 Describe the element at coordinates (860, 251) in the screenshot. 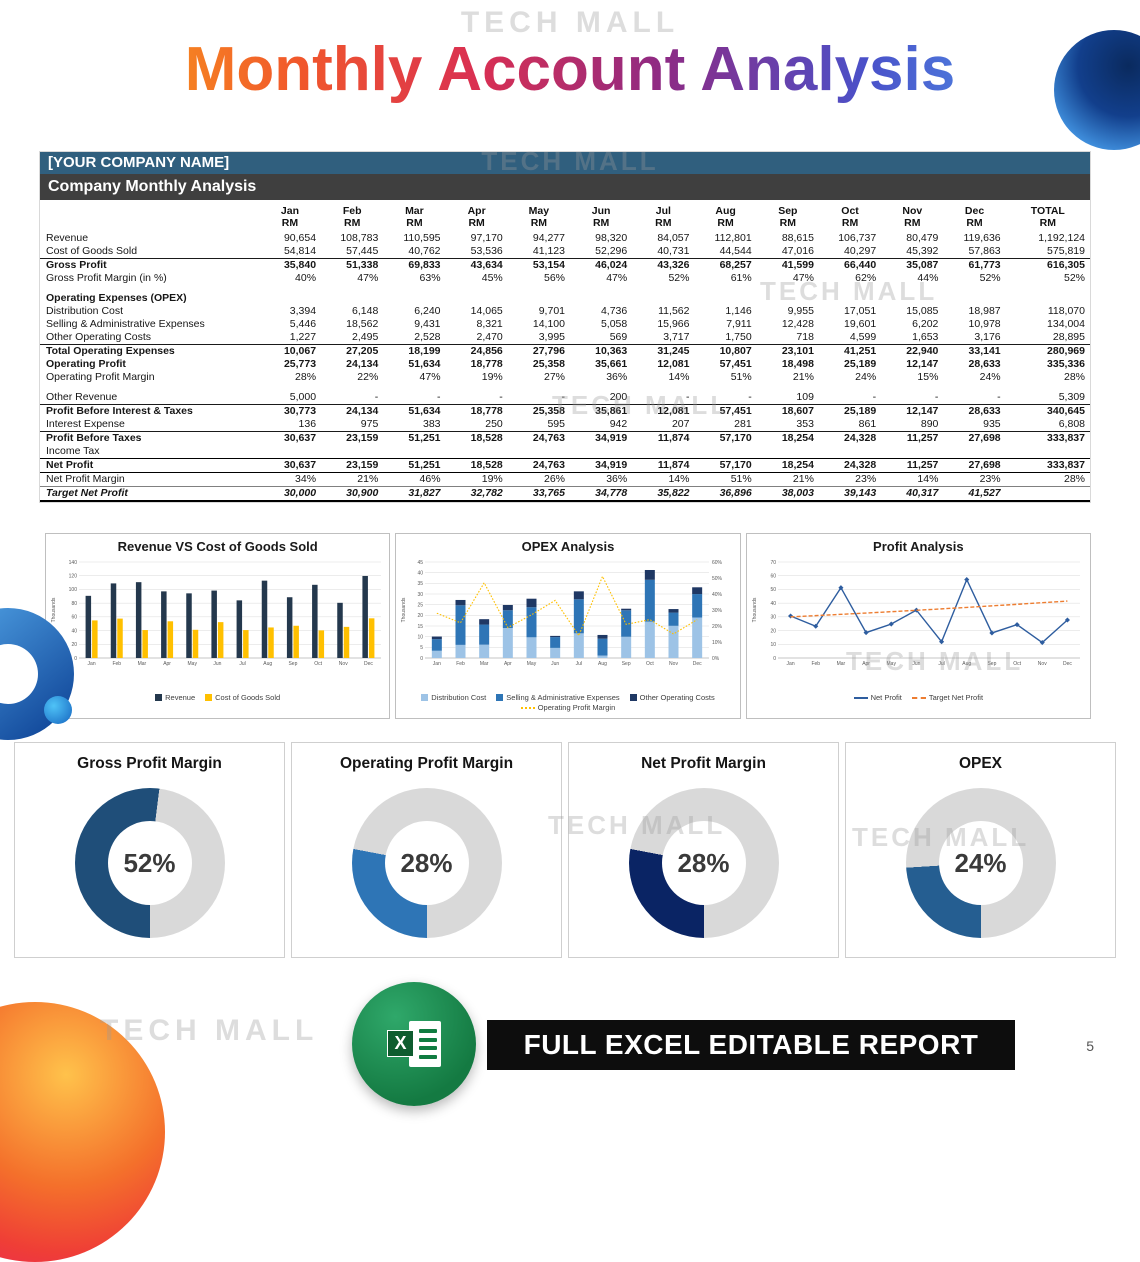

I see `table-cell: 40,297` at that location.